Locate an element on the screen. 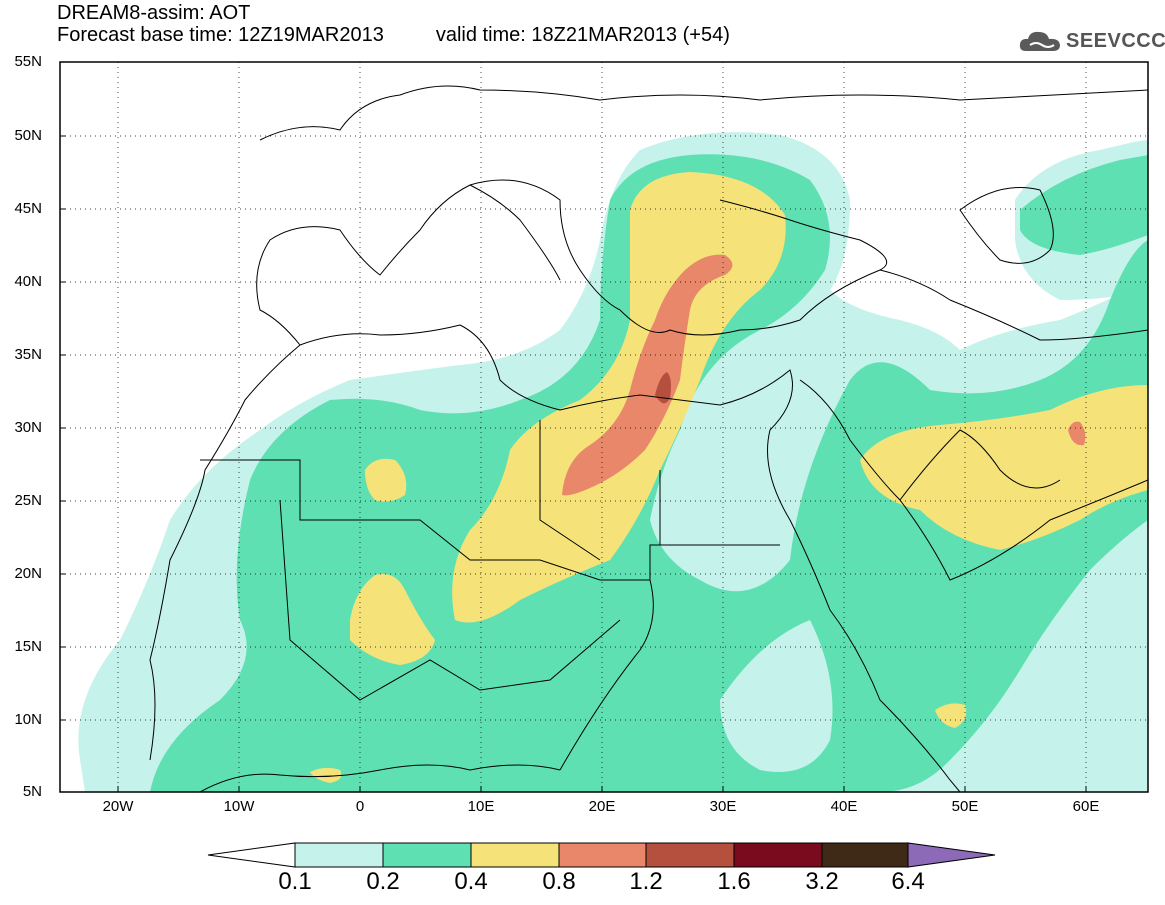 This screenshot has height=905, width=1165. seevccc-logo: SEEVCCC is located at coordinates (1091, 41).